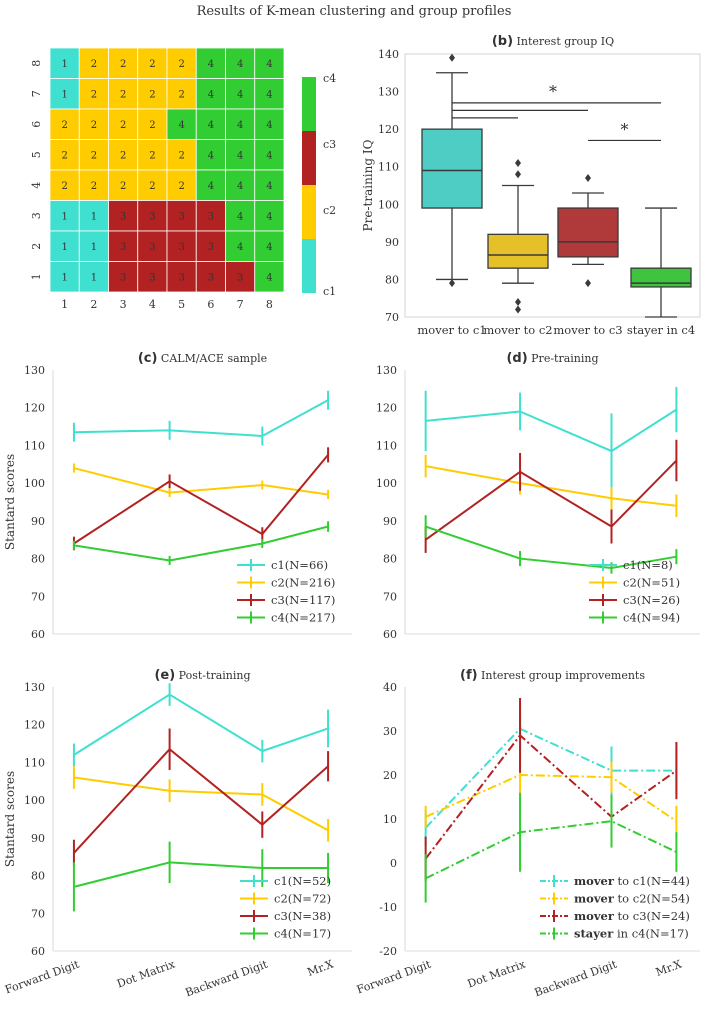 The height and width of the screenshot is (1012, 709). Describe the element at coordinates (502, 41) in the screenshot. I see `panel-b-label: (b)` at that location.